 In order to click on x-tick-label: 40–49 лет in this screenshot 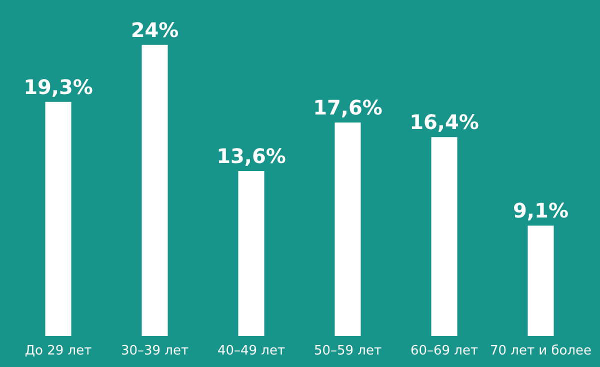, I will do `click(251, 351)`.